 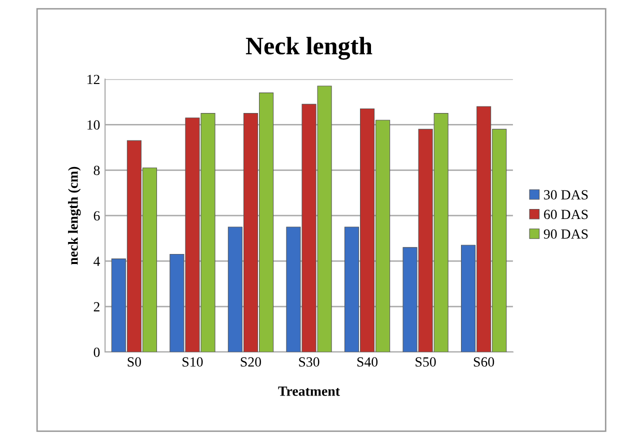 I want to click on y-tick-label: 0, so click(x=97, y=352).